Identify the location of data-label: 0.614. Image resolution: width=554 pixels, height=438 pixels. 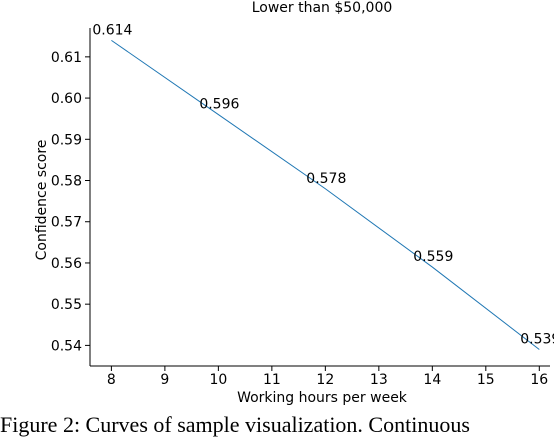
(112, 30).